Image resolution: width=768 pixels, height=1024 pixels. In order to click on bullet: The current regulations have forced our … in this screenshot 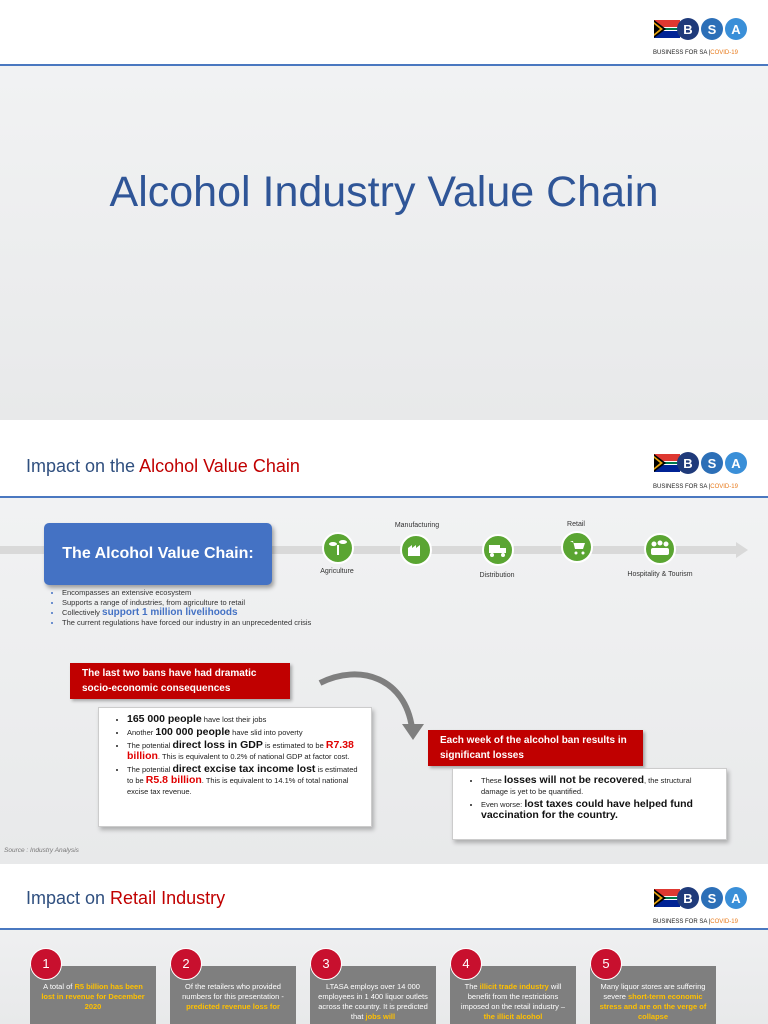, I will do `click(262, 623)`.